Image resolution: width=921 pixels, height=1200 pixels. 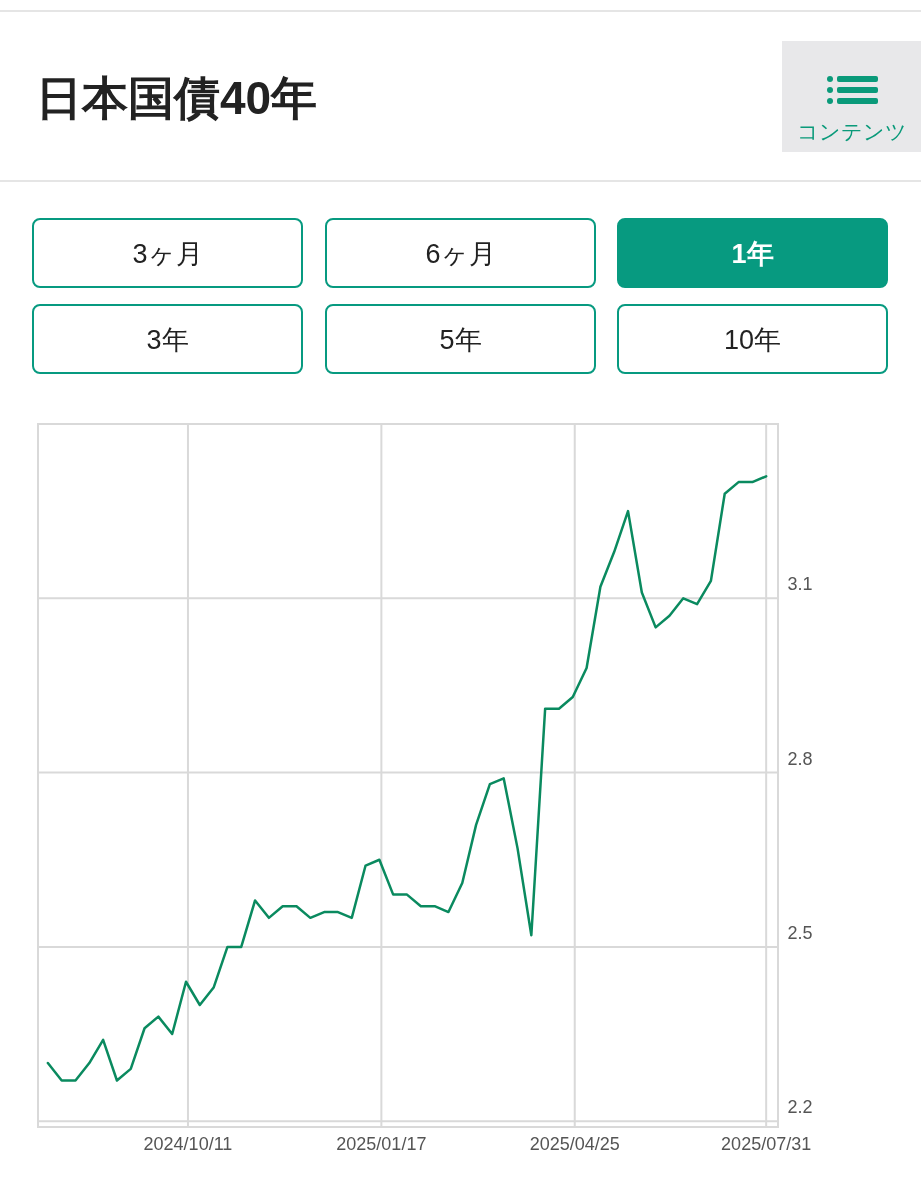 What do you see at coordinates (167, 254) in the screenshot?
I see `text: 3ヶ月` at bounding box center [167, 254].